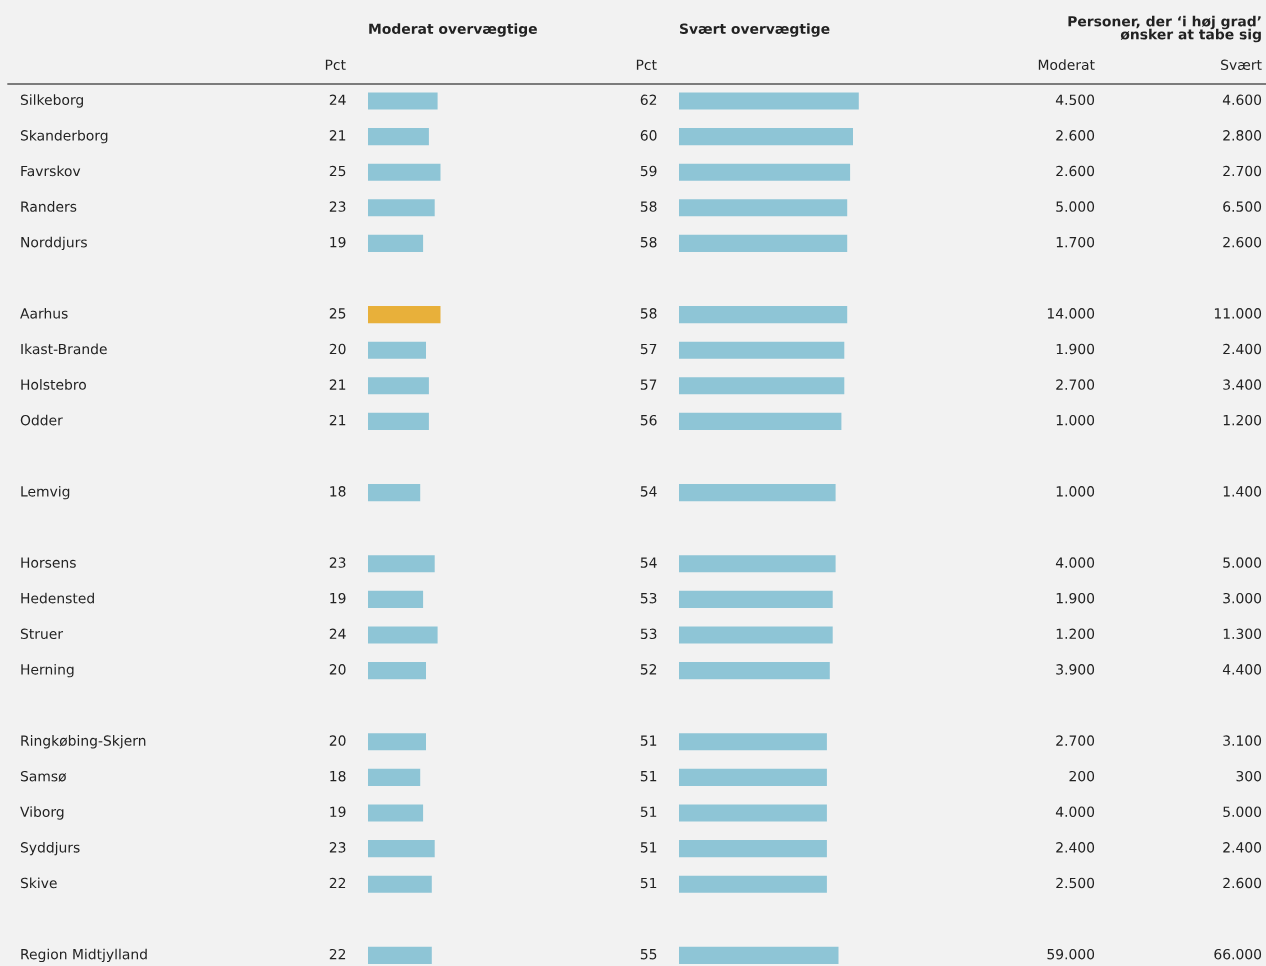  I want to click on text: 1.400, so click(1242, 491).